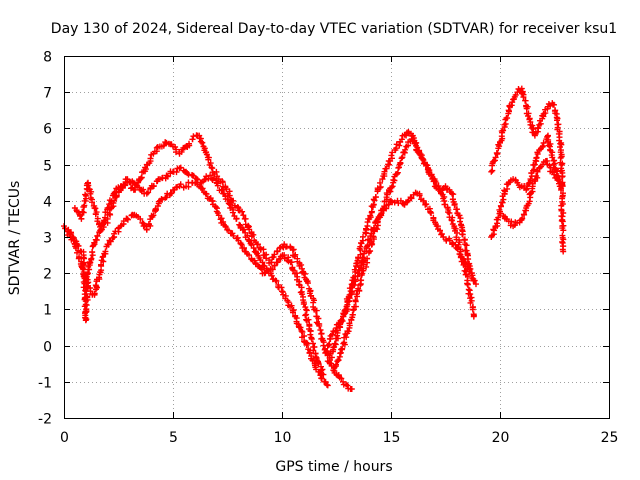 The height and width of the screenshot is (480, 640). Describe the element at coordinates (47, 239) in the screenshot. I see `y-tick-label: 3` at that location.